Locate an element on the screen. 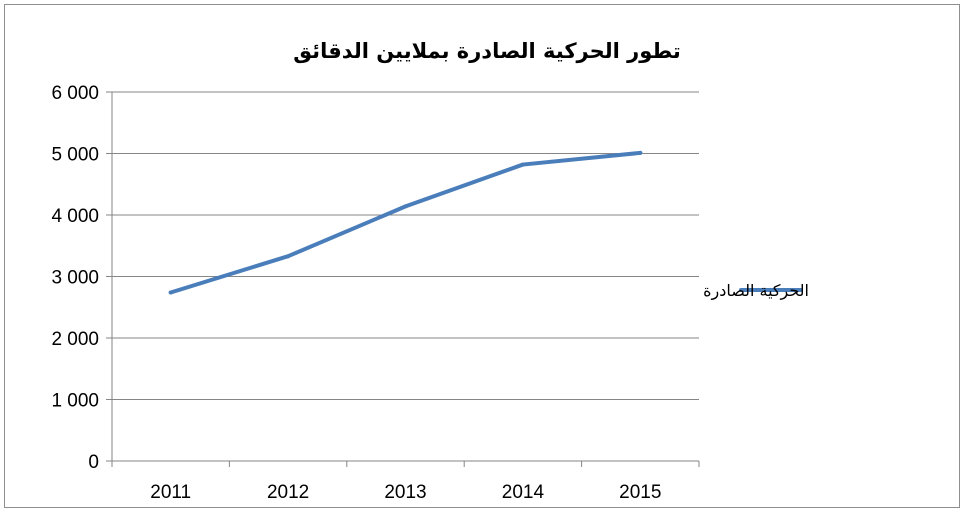 The height and width of the screenshot is (511, 966). y-tick-label: 3 000 is located at coordinates (75, 278).